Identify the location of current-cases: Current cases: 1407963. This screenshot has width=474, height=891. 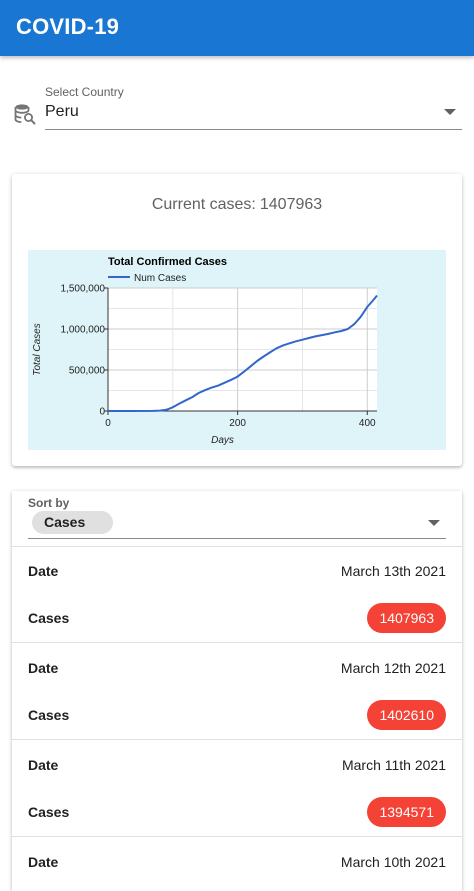
(237, 205).